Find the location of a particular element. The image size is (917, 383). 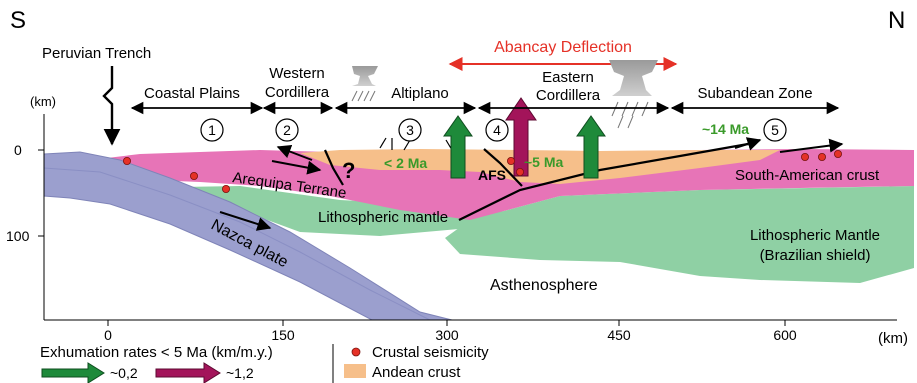

distance-axis-unit: (km) is located at coordinates (893, 338).